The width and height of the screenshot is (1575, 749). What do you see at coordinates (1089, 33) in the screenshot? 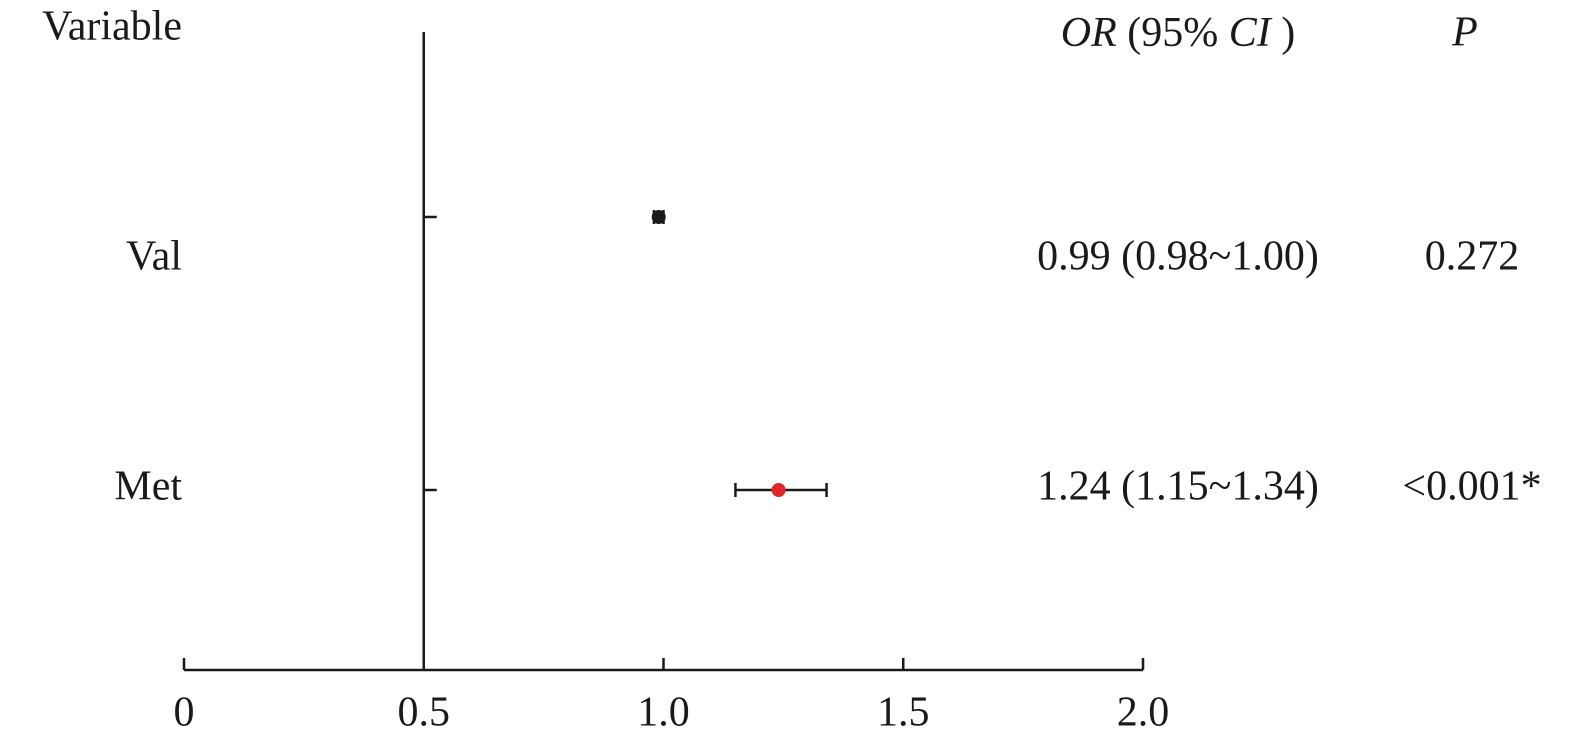
I see `header-or: OR` at bounding box center [1089, 33].